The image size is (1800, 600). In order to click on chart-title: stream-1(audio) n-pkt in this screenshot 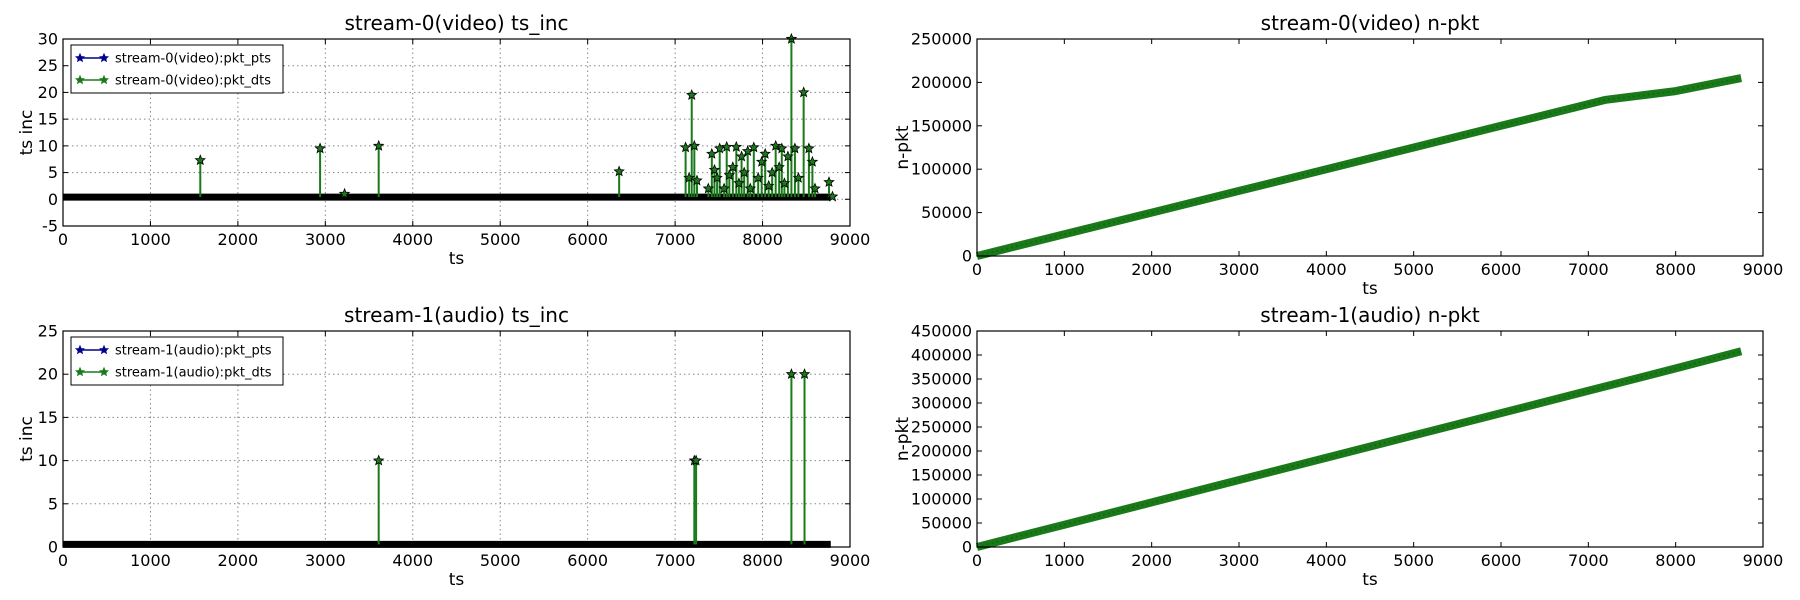, I will do `click(1370, 315)`.